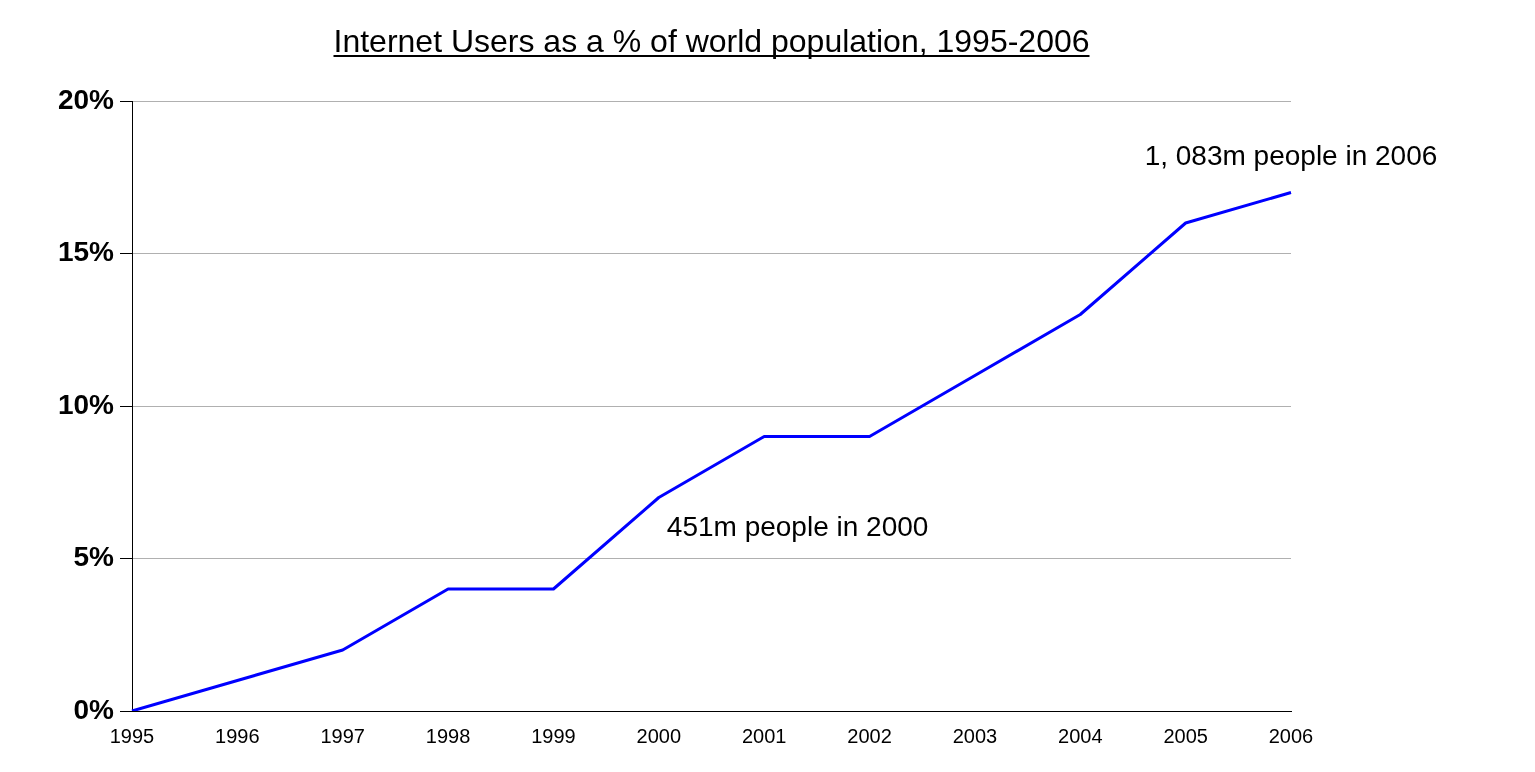 This screenshot has width=1535, height=772. What do you see at coordinates (659, 735) in the screenshot?
I see `x-tick-label: 2000` at bounding box center [659, 735].